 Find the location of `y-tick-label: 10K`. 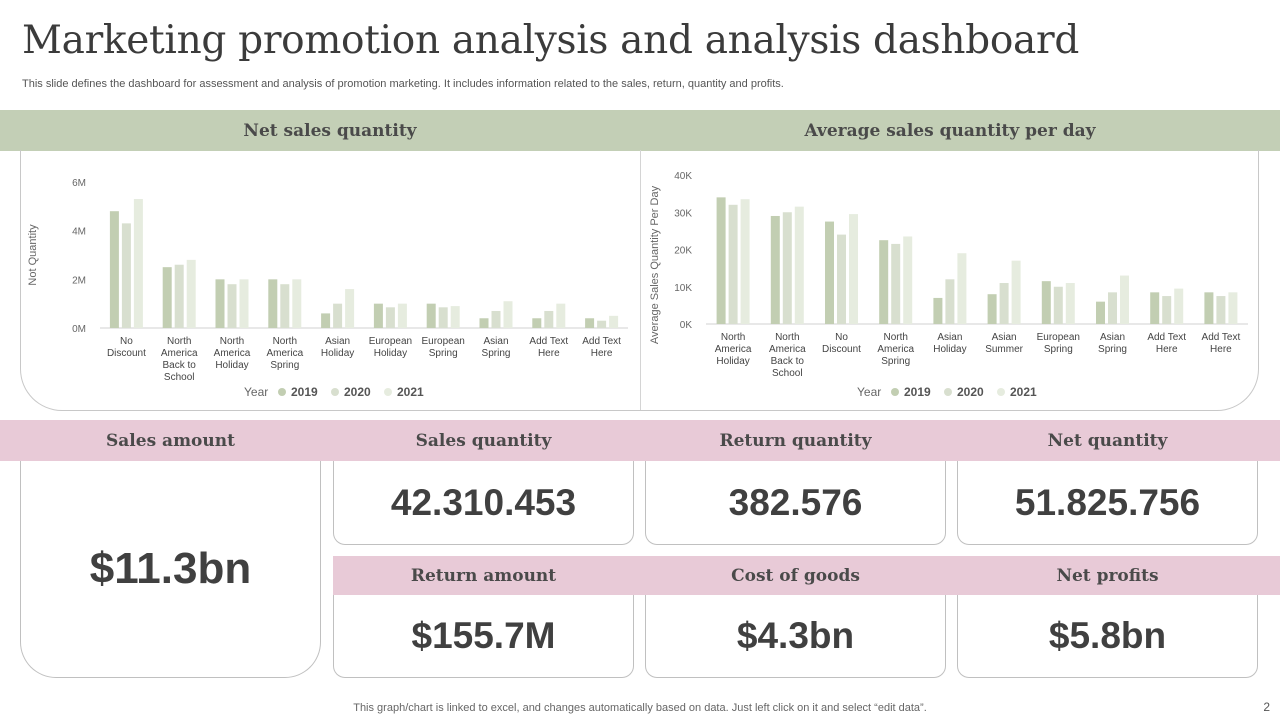

y-tick-label: 10K is located at coordinates (683, 288).